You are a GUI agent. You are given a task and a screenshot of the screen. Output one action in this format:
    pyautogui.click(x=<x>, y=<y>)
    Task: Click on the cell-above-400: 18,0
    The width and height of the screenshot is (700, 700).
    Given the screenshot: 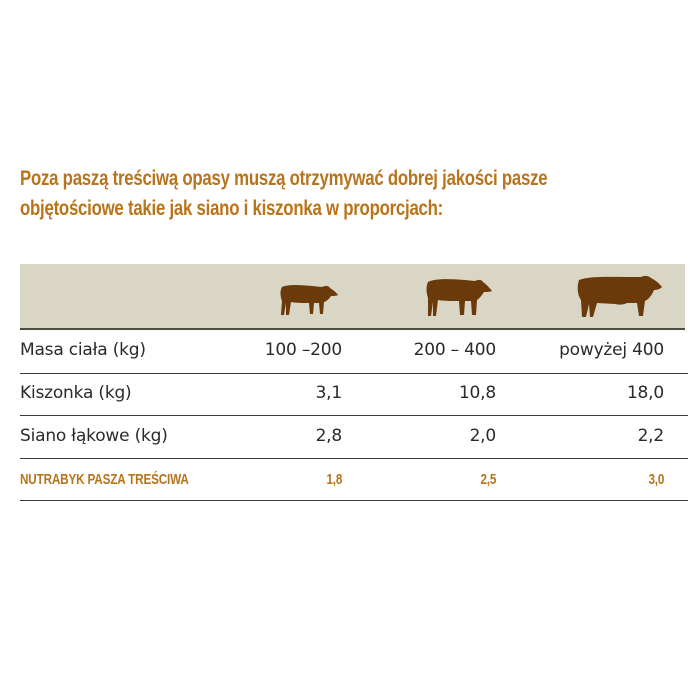 What is the action you would take?
    pyautogui.click(x=645, y=393)
    